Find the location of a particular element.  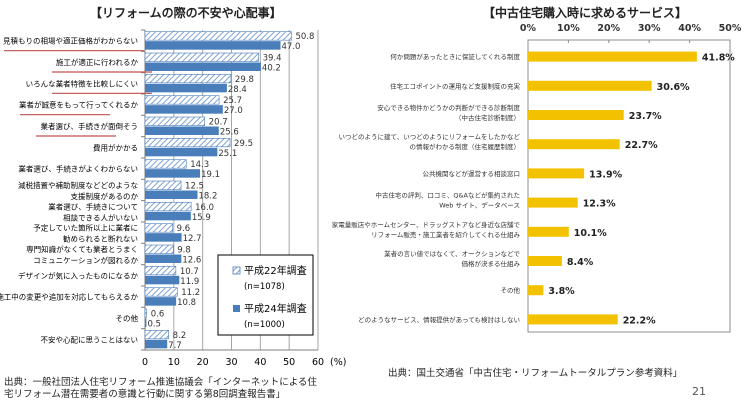

data-label-h22: 14.3 is located at coordinates (199, 165).